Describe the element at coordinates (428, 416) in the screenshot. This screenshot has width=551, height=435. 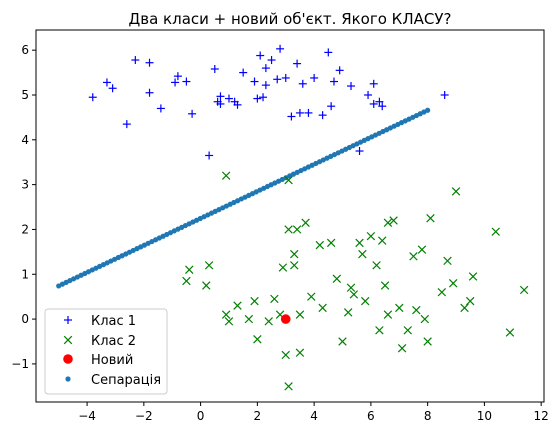
I see `x-tick-label: 8` at that location.